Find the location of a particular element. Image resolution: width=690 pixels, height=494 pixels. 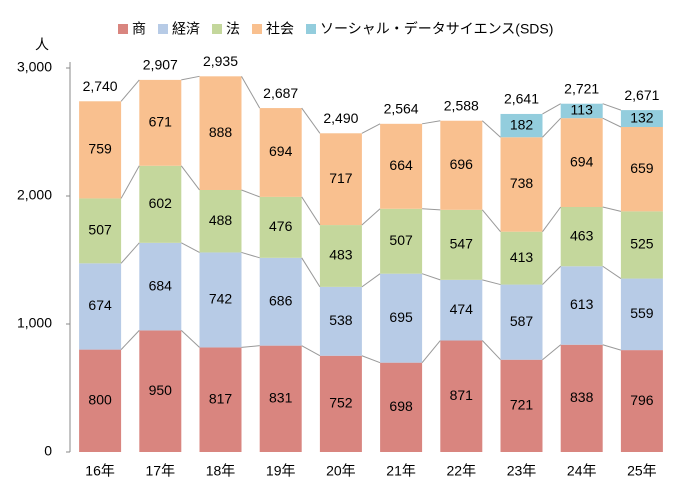

data-label: 742 is located at coordinates (221, 299).